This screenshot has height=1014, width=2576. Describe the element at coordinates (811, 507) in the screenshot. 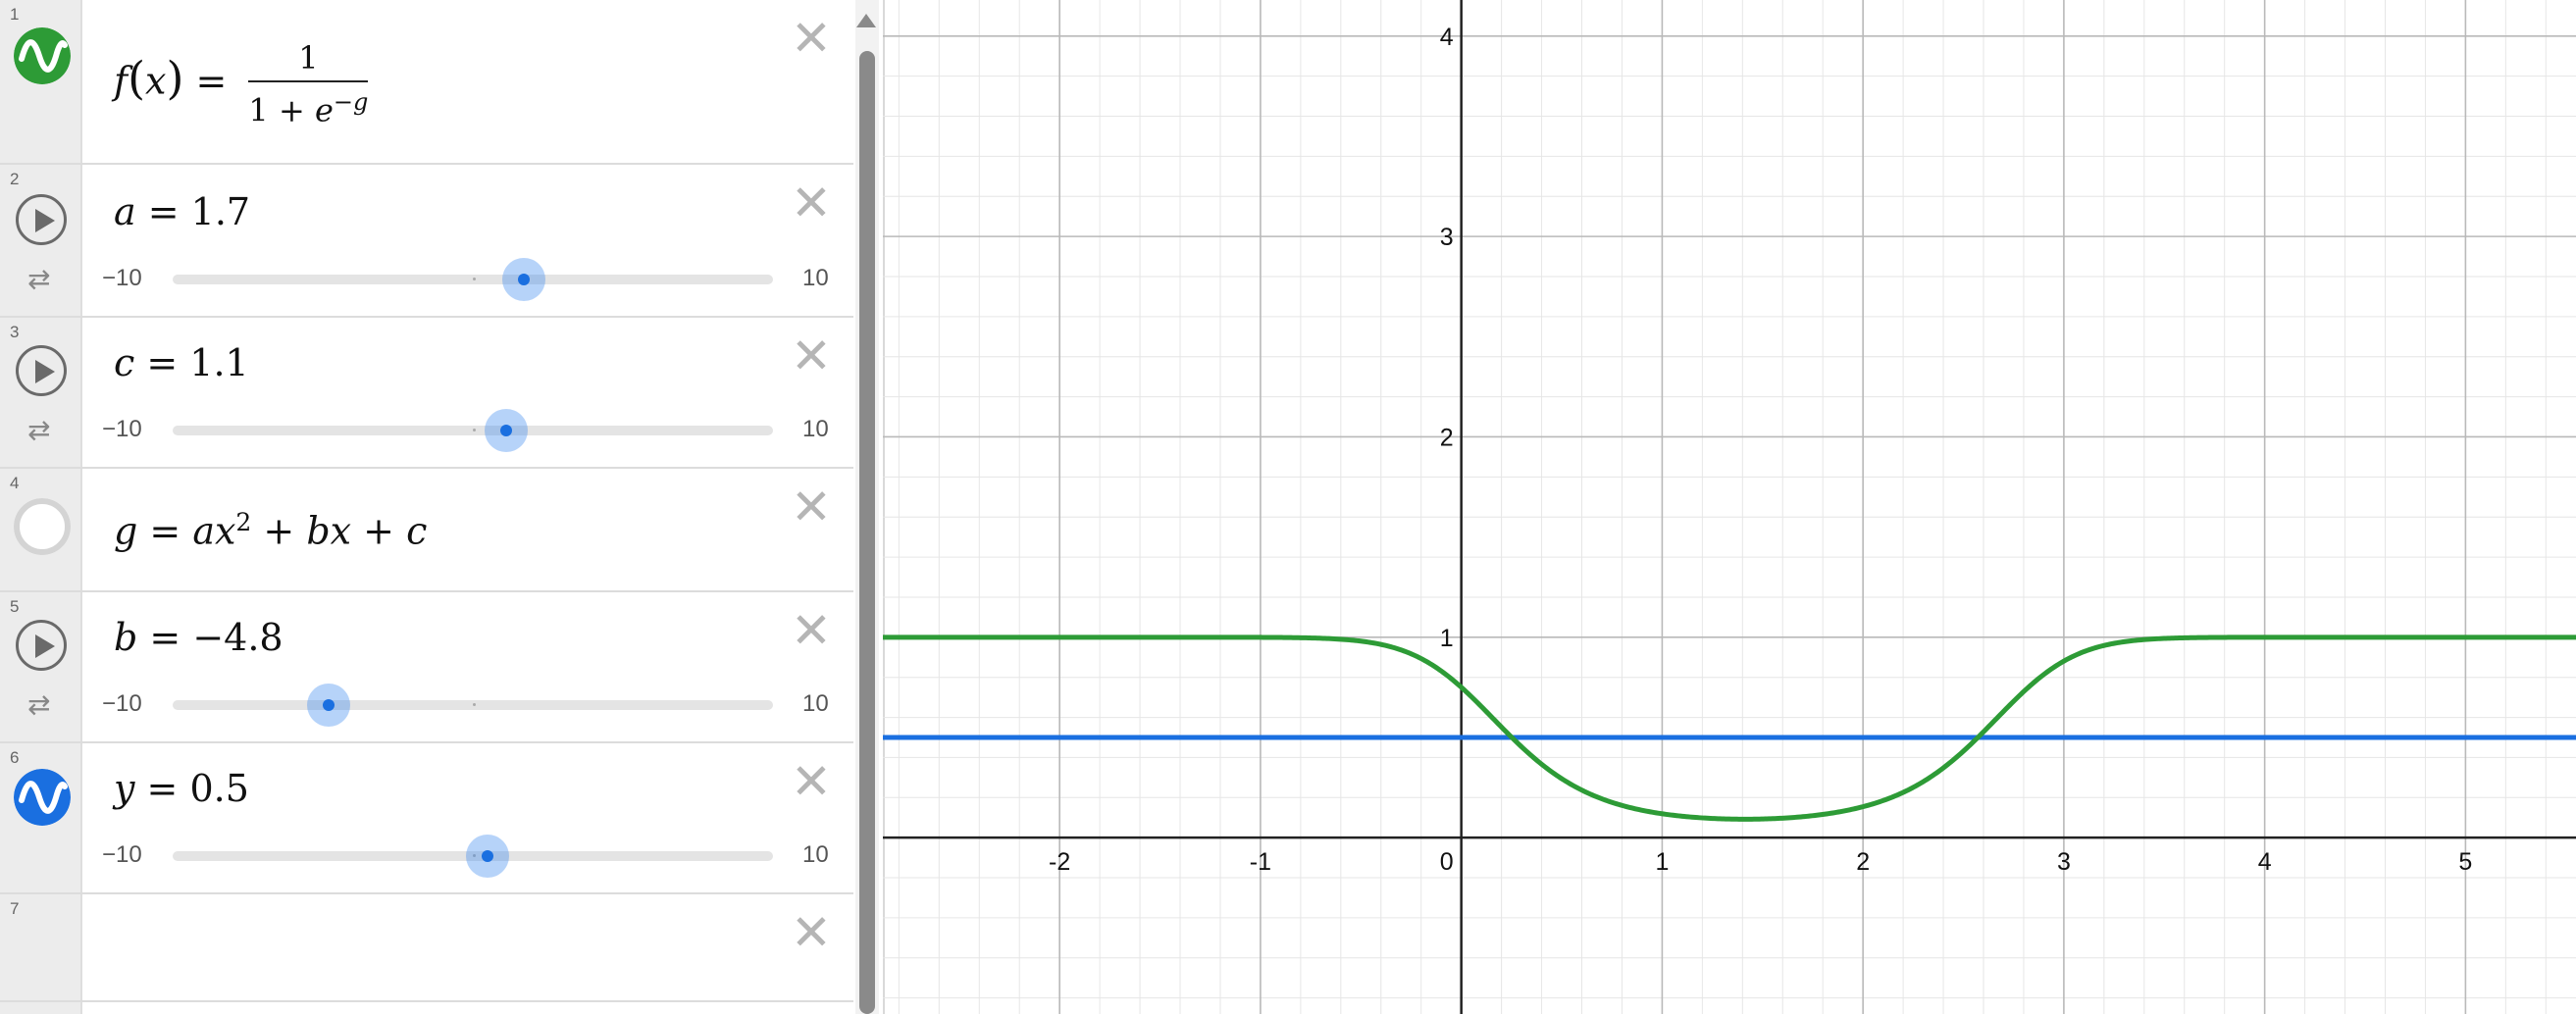

I see `delete-expression-4-icon: ✕` at that location.